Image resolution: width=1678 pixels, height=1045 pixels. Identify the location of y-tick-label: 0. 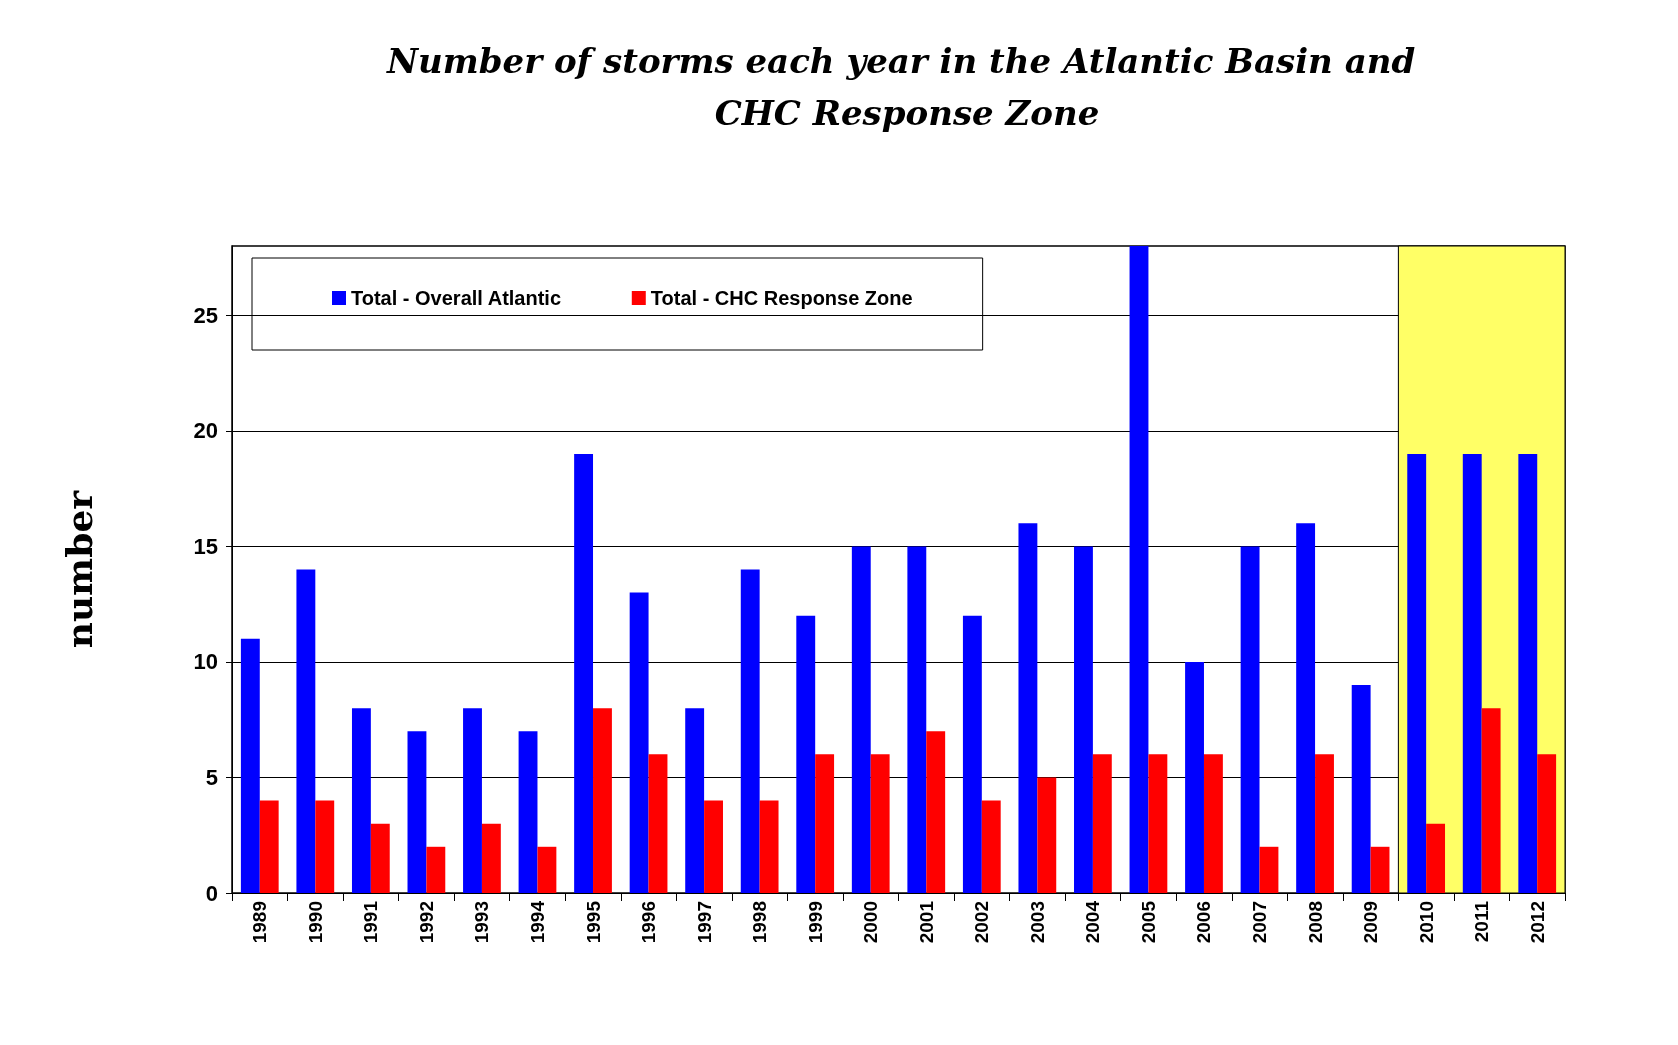
(211, 893).